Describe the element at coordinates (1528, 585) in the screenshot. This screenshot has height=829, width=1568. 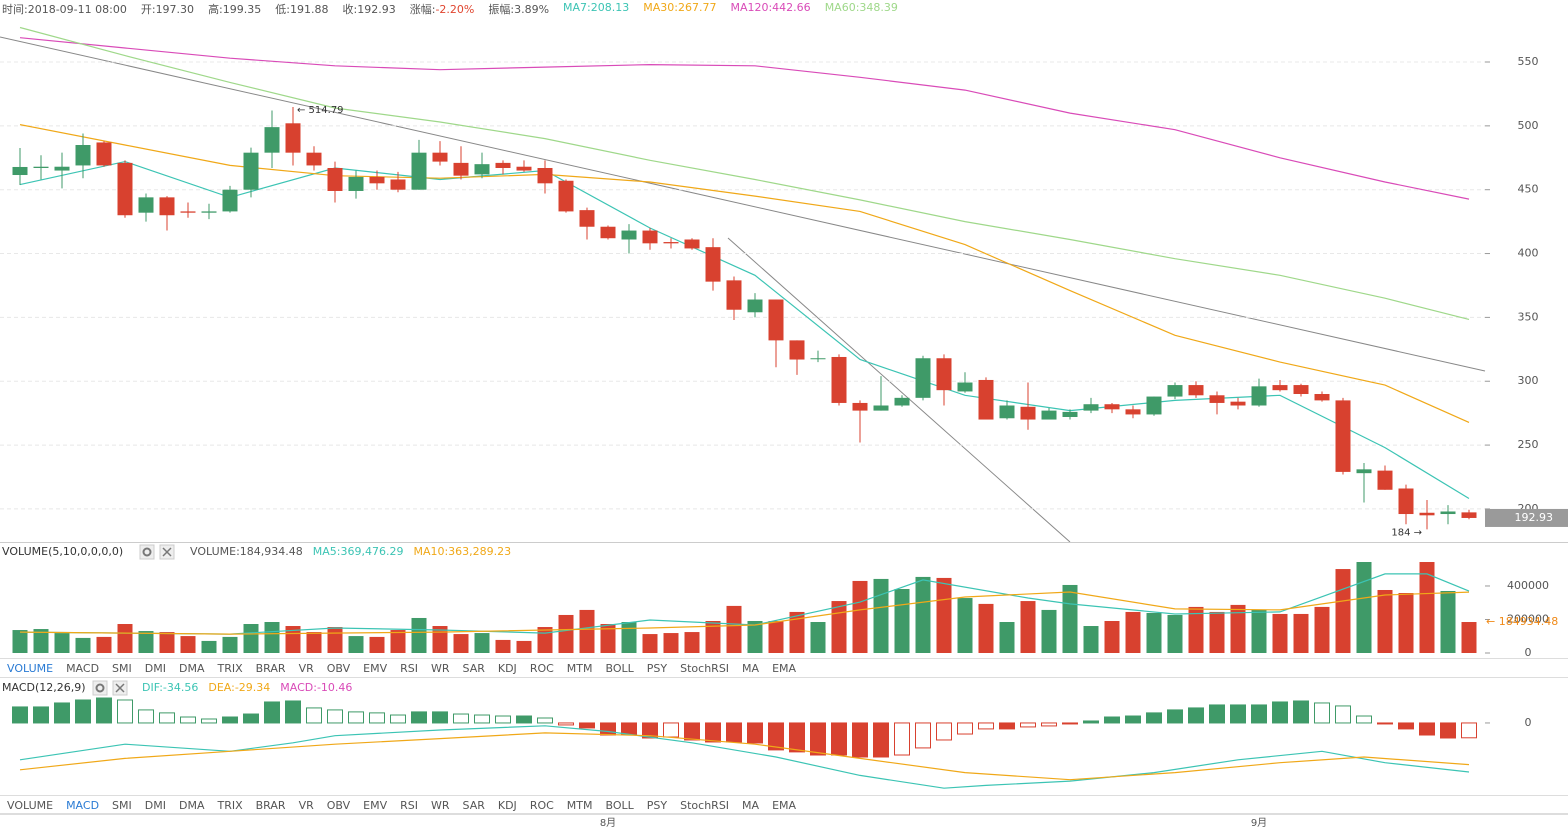
I see `y-tick-label: 400000` at that location.